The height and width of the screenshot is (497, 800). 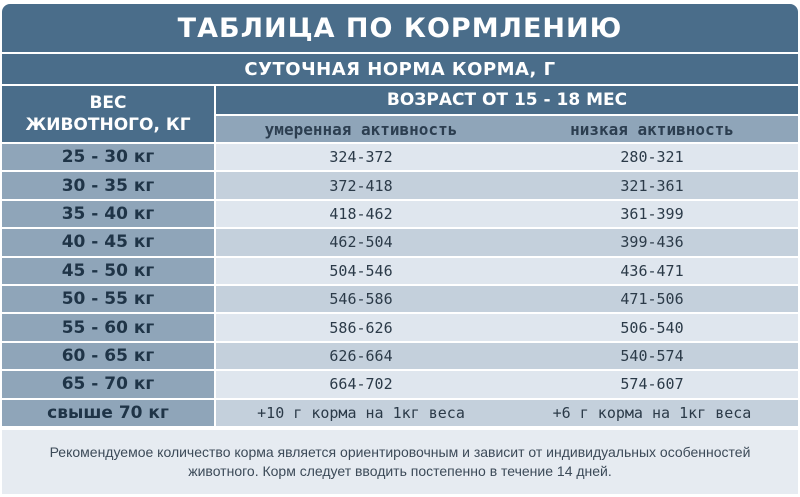 What do you see at coordinates (652, 129) in the screenshot?
I see `column-header-low: низкая активность` at bounding box center [652, 129].